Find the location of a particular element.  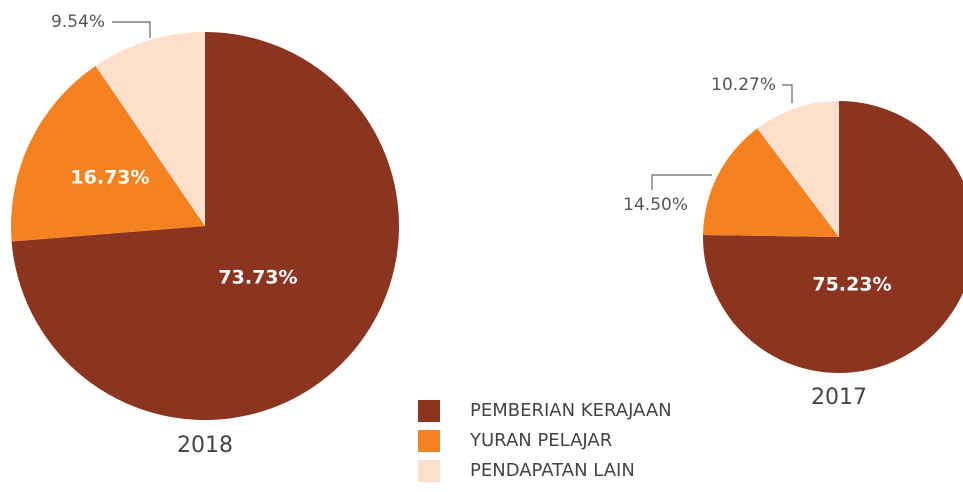

legend-label: PEMBERIAN KERAJAAN is located at coordinates (571, 410).